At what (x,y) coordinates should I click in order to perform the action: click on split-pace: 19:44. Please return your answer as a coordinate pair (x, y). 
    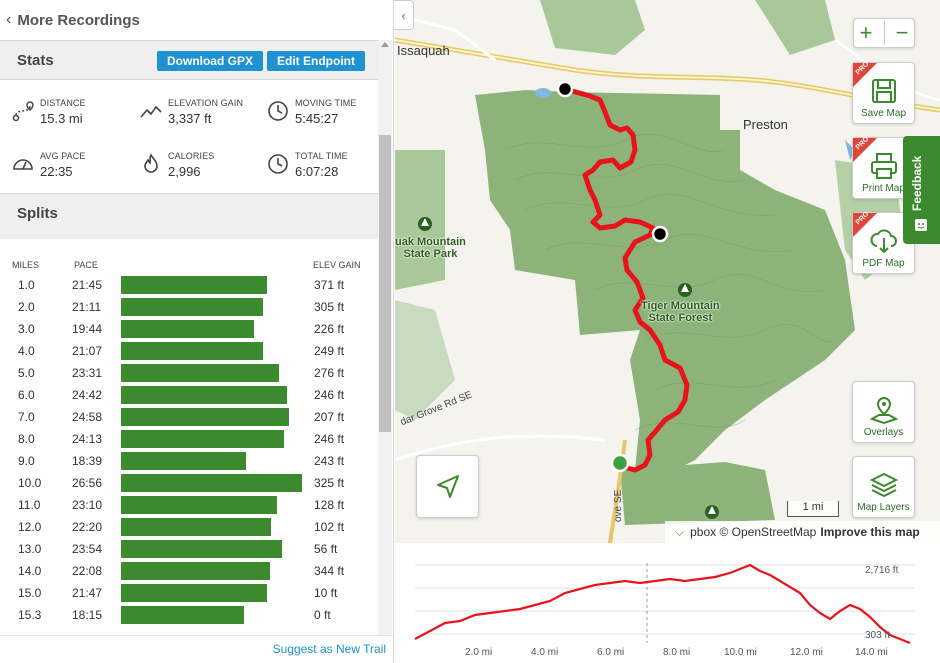
    Looking at the image, I should click on (87, 329).